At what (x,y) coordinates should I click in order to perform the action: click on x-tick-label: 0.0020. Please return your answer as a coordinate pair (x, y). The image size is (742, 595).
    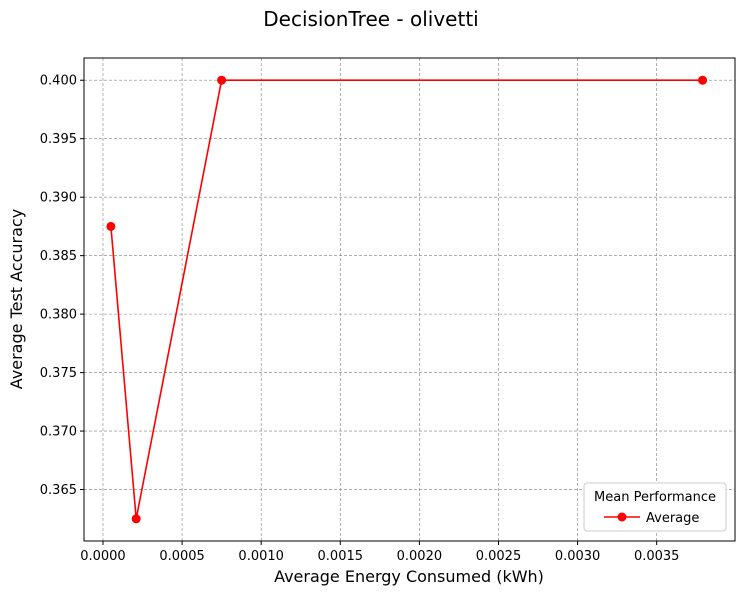
    Looking at the image, I should click on (420, 556).